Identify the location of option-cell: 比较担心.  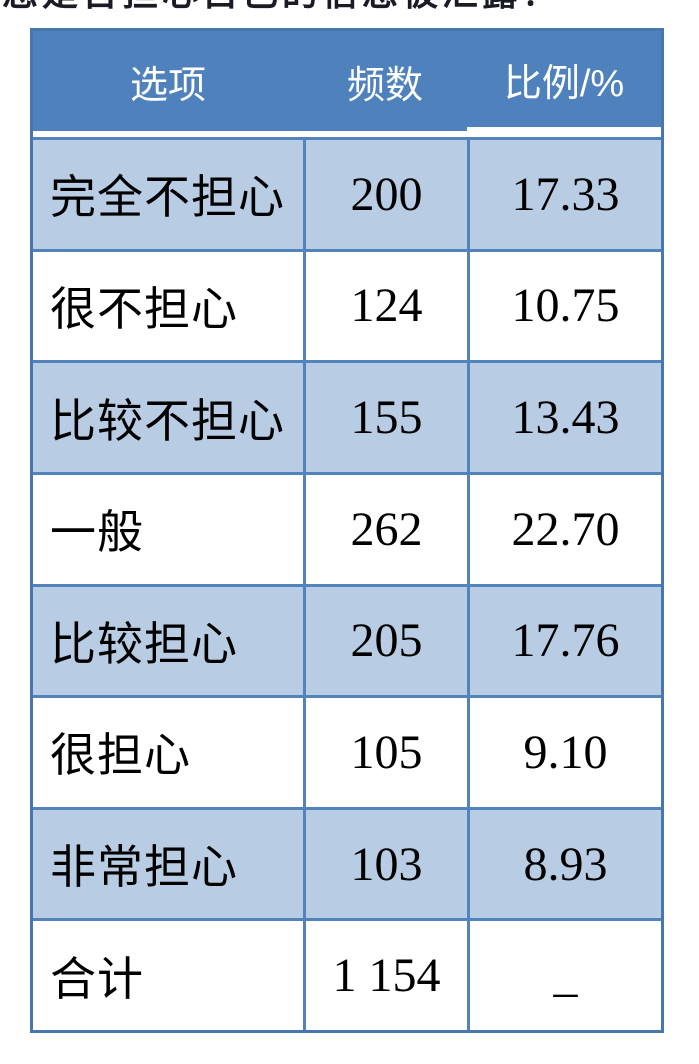
(168, 641).